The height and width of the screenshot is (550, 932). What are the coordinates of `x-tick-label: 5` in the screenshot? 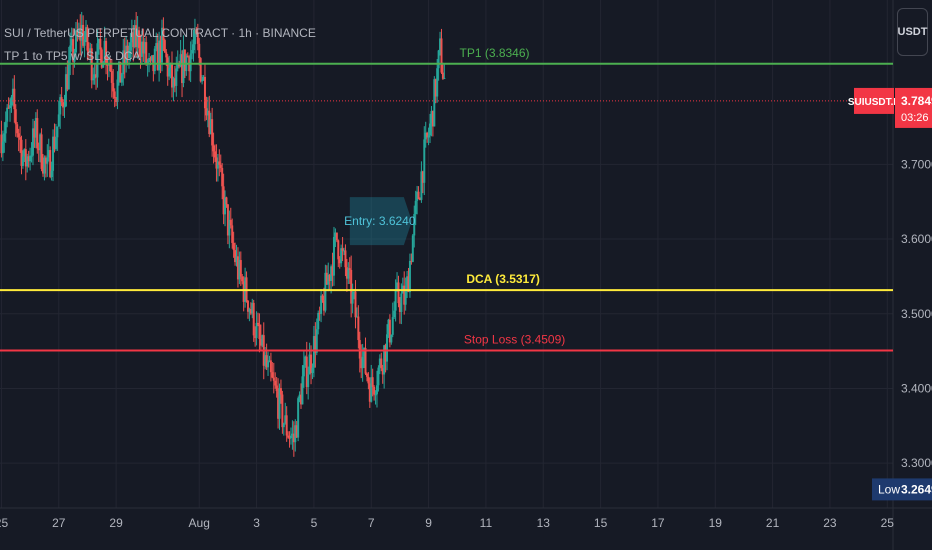 It's located at (314, 523).